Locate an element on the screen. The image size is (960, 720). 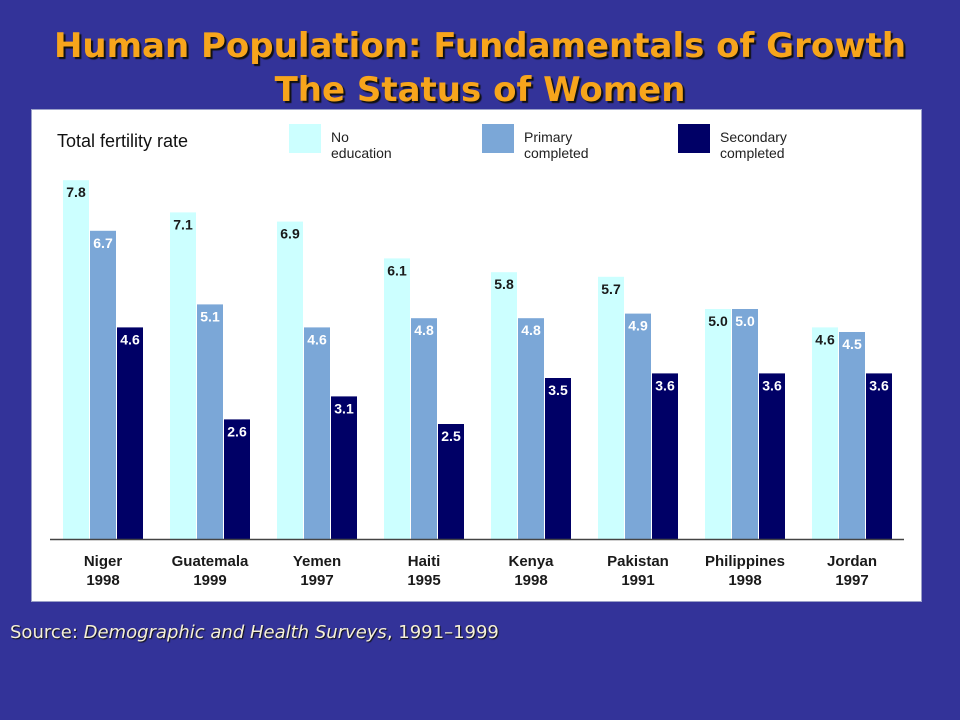
slide-title-line2: The Status of Women is located at coordinates (480, 90).